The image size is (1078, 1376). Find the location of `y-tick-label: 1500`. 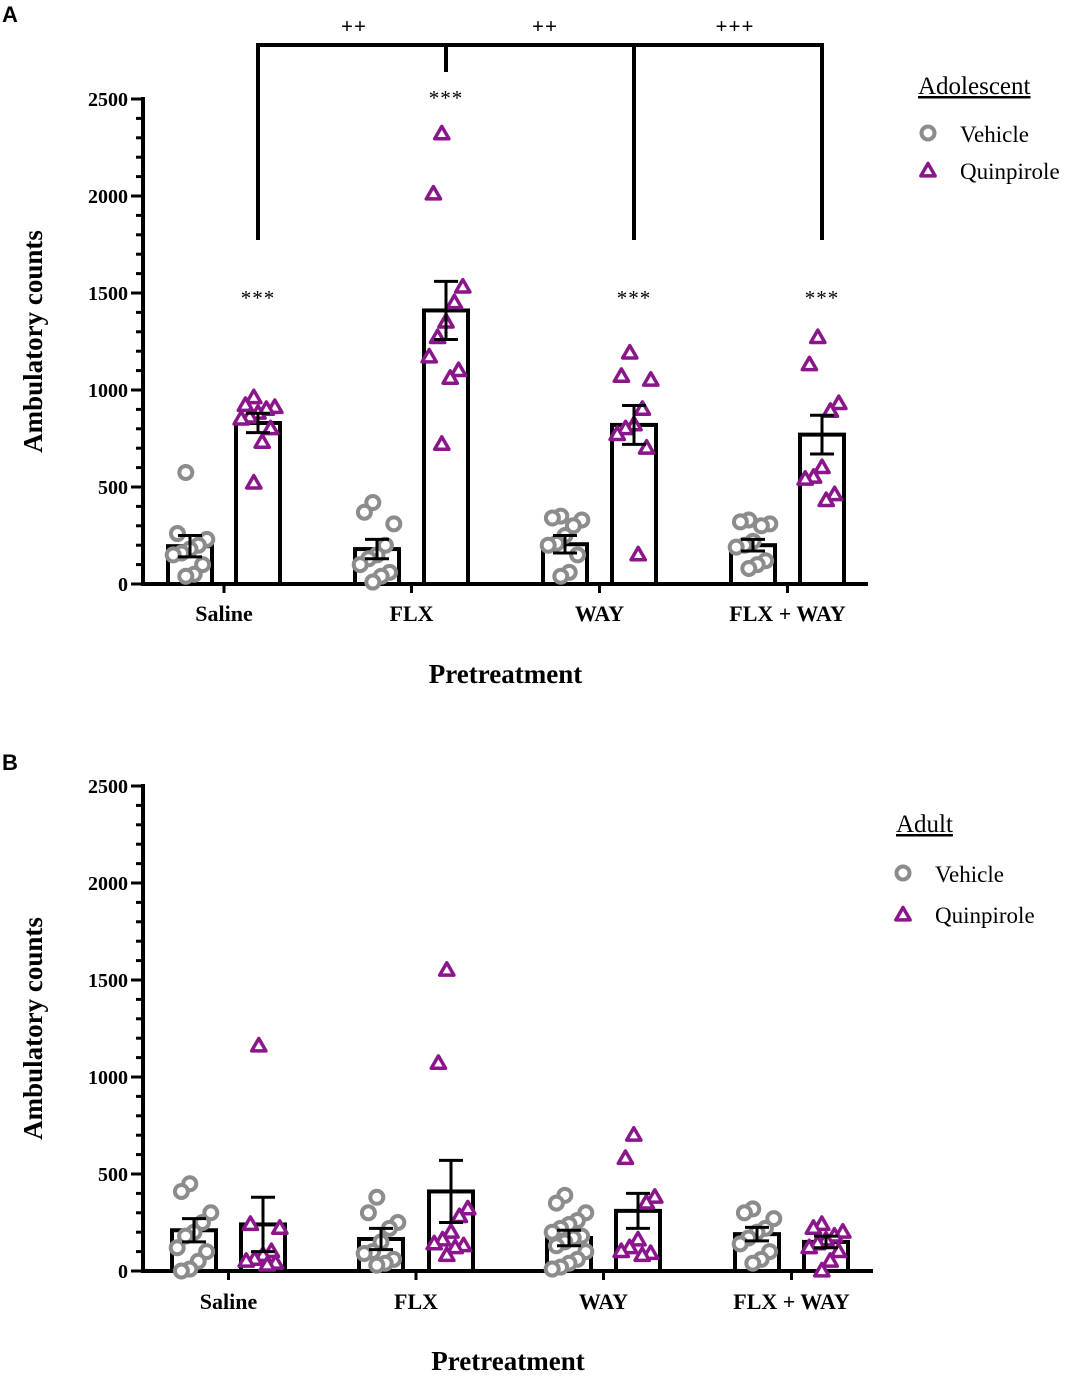

y-tick-label: 1500 is located at coordinates (108, 981).